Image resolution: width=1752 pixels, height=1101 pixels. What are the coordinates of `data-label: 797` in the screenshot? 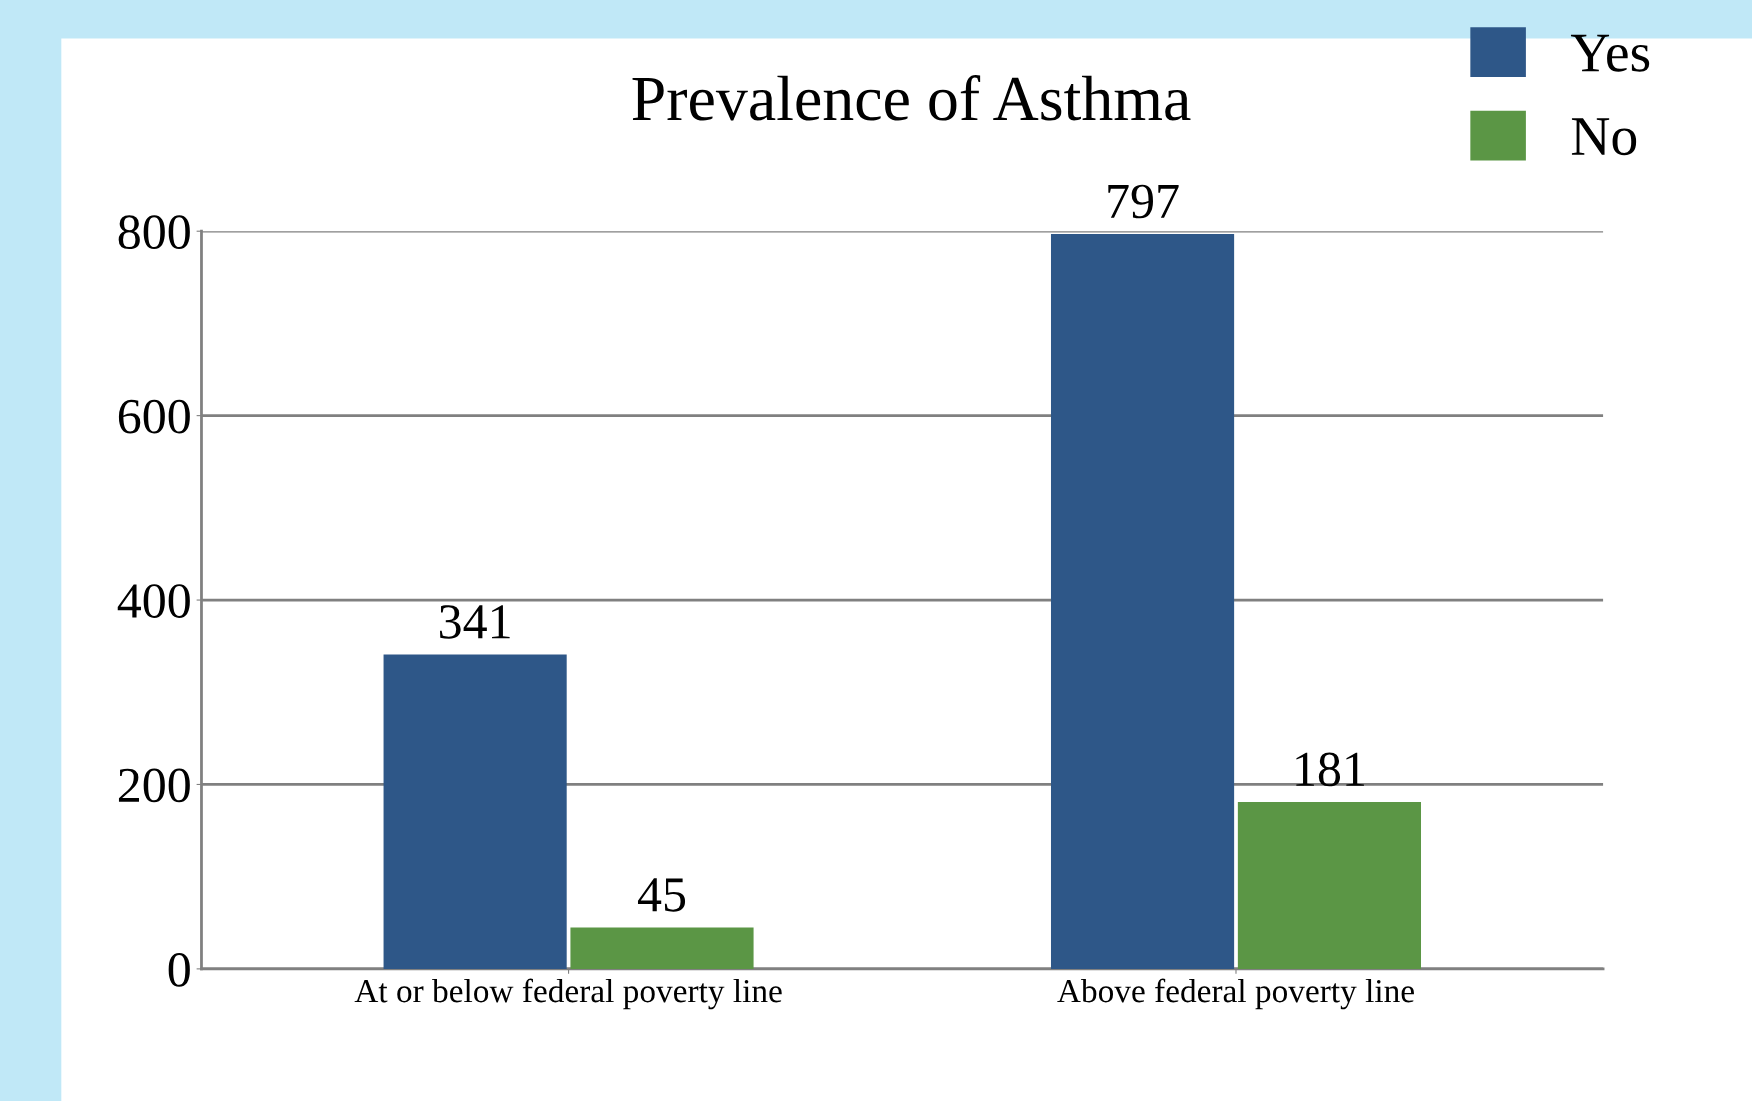 It's located at (1143, 201).